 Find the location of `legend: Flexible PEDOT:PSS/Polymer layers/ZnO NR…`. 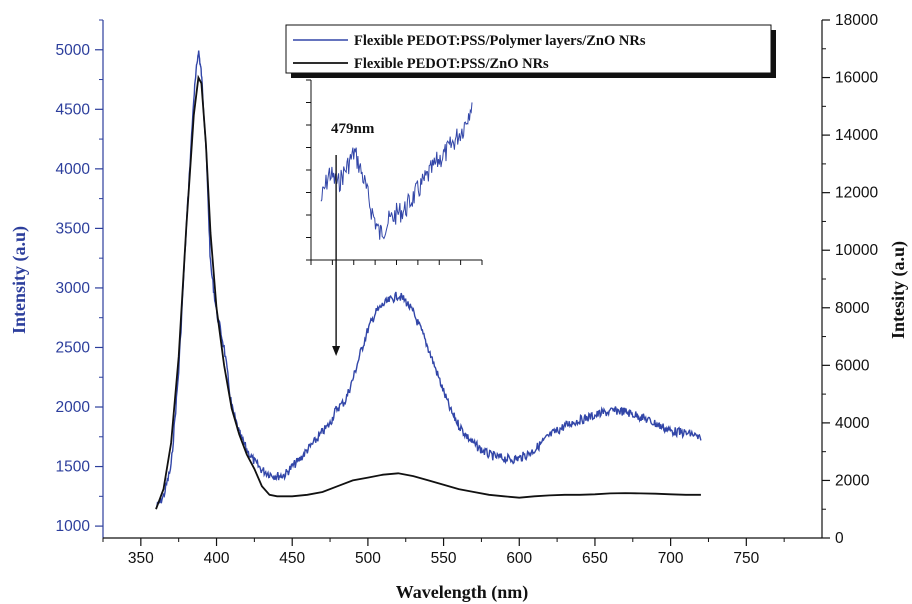

legend: Flexible PEDOT:PSS/Polymer layers/ZnO NR… is located at coordinates (530, 51).